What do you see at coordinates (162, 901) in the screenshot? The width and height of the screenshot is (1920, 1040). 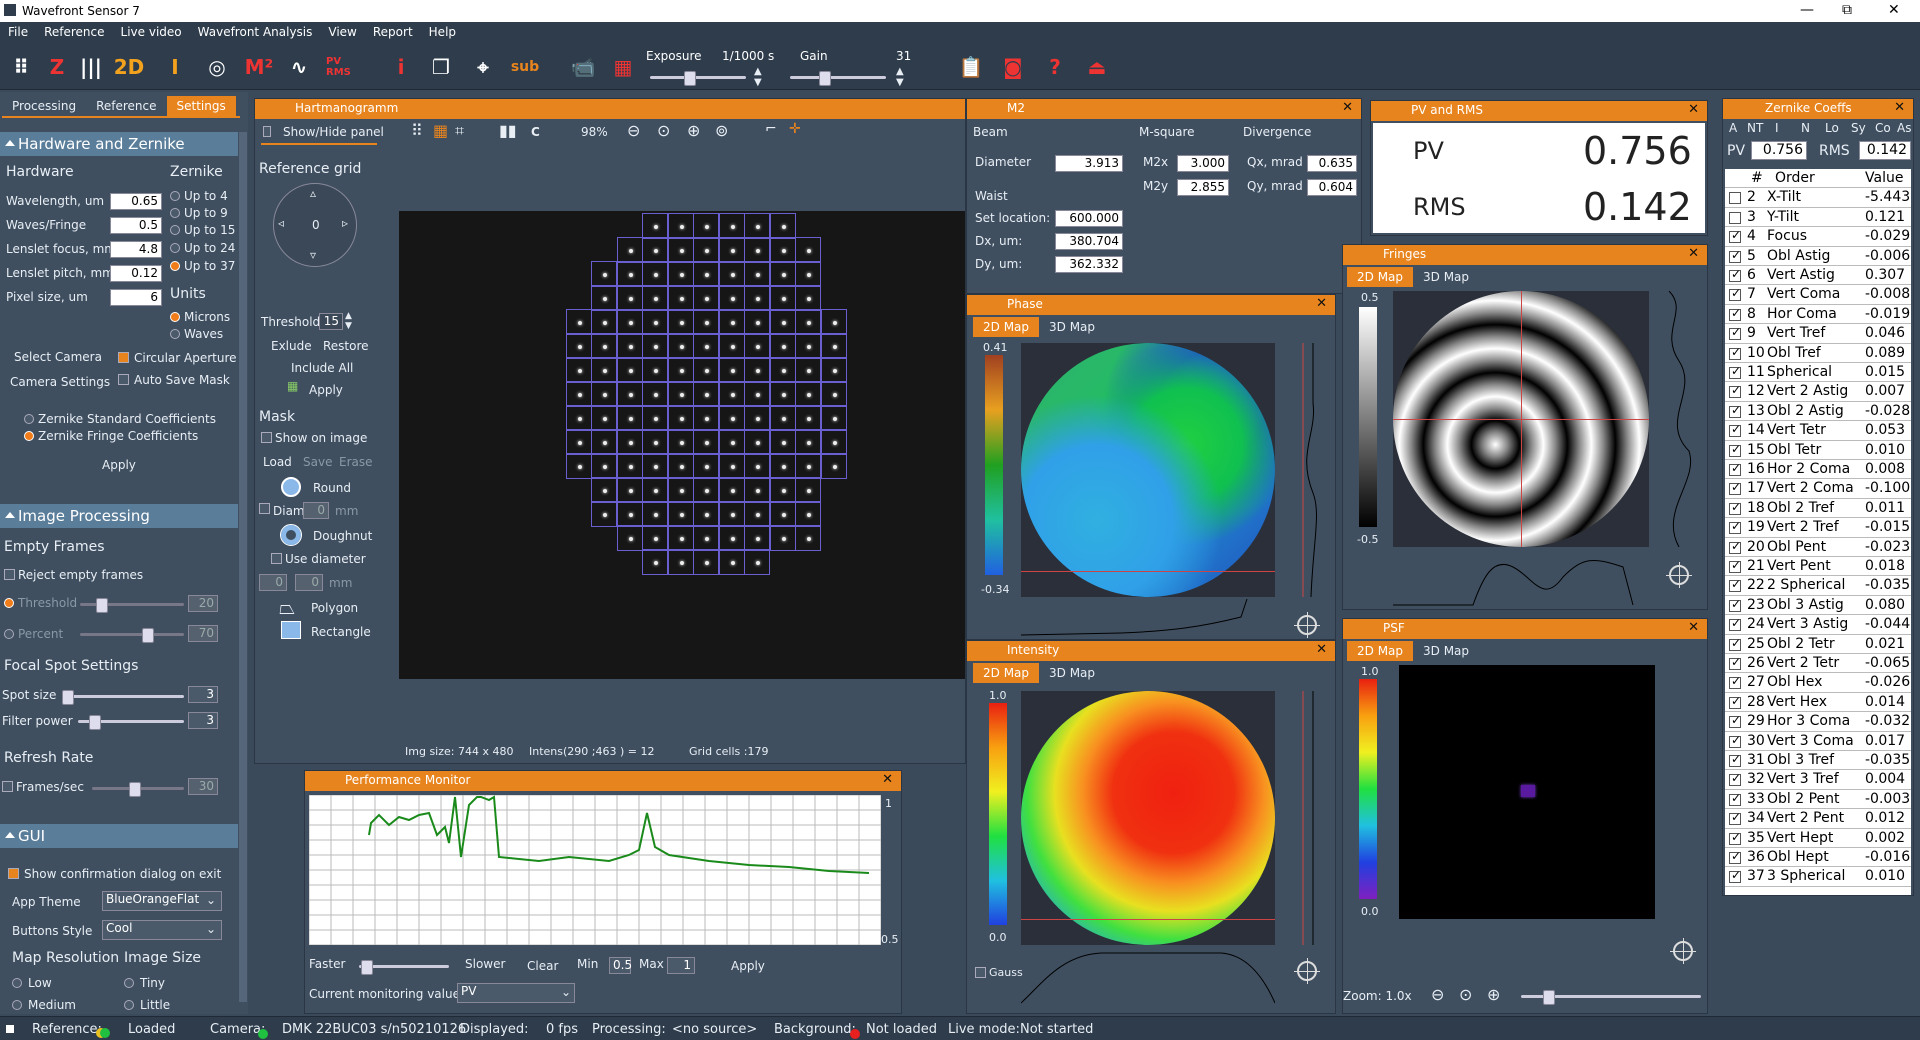 I see `app-theme-select: BlueOrangeFlat` at bounding box center [162, 901].